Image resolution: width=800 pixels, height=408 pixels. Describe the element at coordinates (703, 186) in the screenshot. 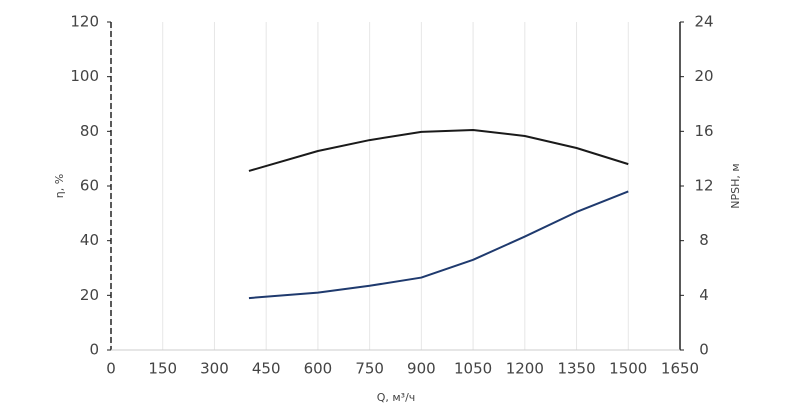

I see `y2-tick-label: 12` at that location.